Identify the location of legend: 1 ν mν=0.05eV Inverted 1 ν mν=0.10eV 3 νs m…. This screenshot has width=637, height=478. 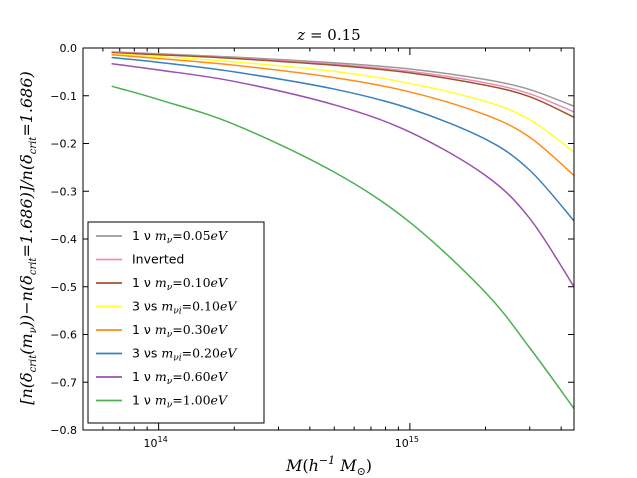
(176, 322).